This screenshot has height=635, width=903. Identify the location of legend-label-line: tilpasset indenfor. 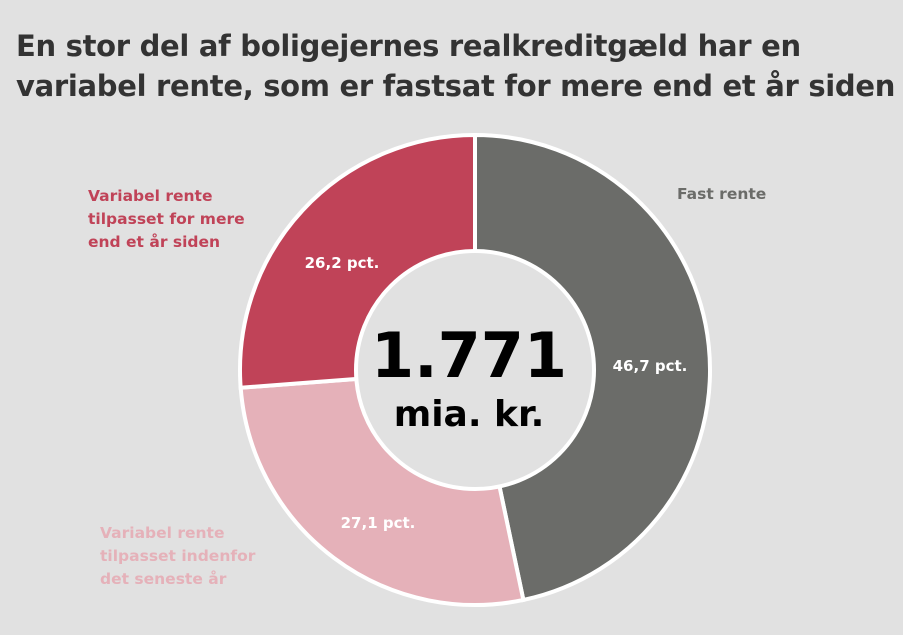
(178, 556).